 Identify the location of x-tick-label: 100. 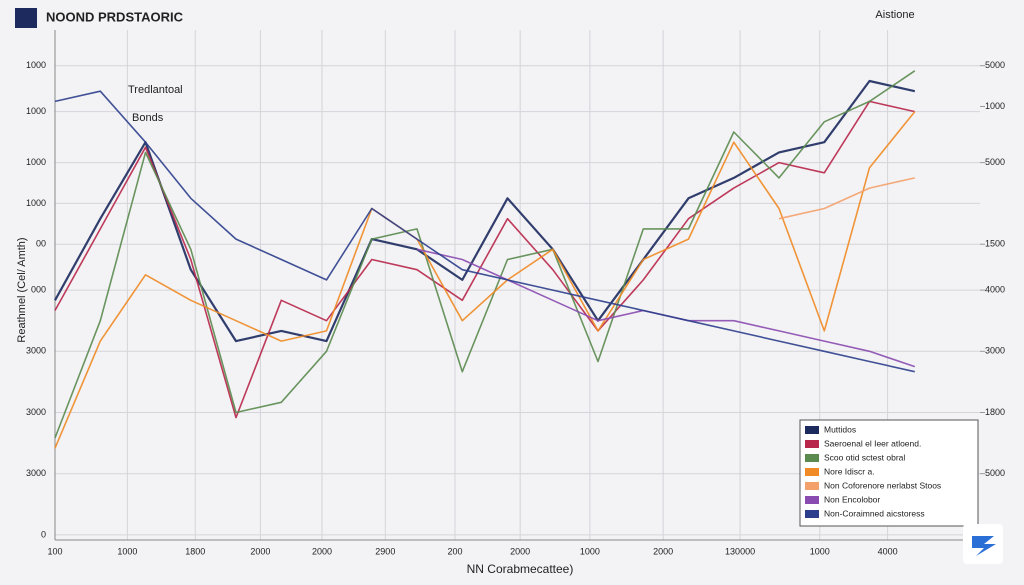
(54, 551).